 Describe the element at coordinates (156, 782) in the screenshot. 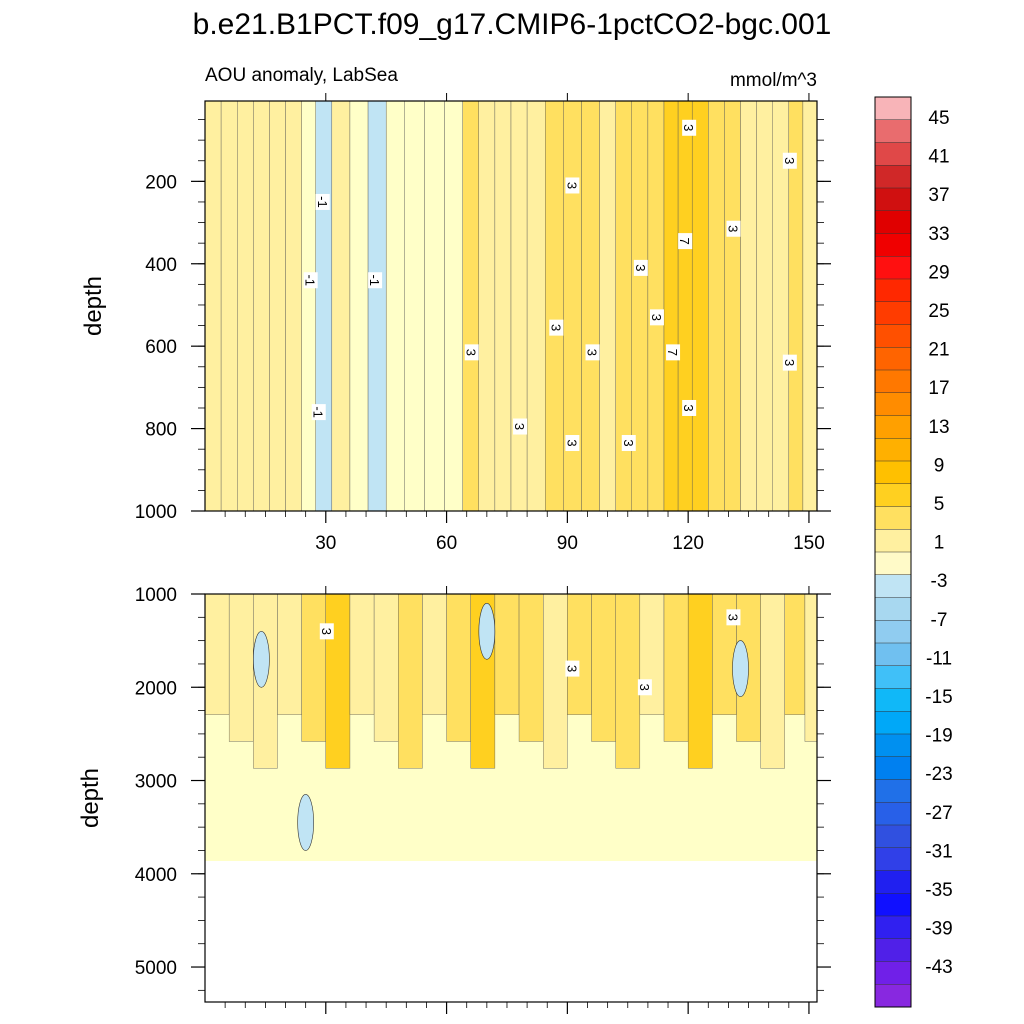

I see `y-tick-label: 3000` at that location.